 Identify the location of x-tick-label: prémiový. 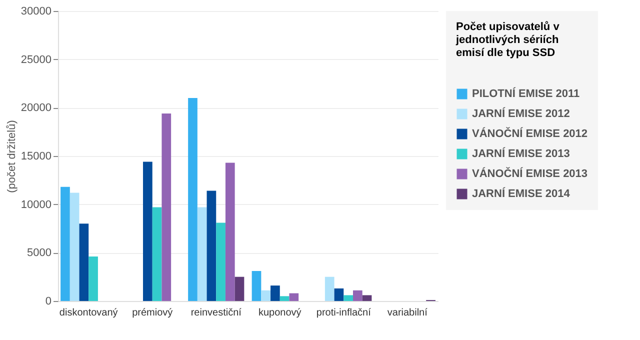
(152, 313).